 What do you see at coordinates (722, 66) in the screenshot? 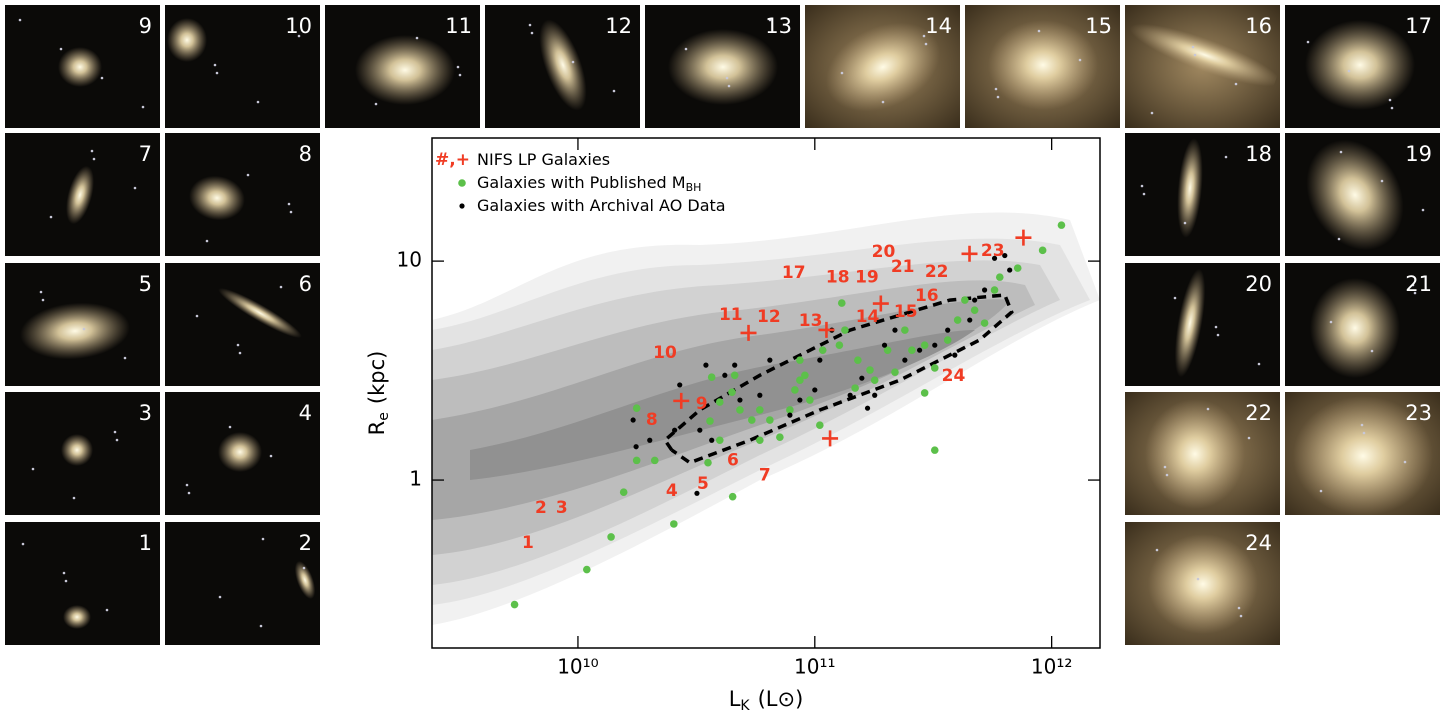
I see `thumbnail: 13` at bounding box center [722, 66].